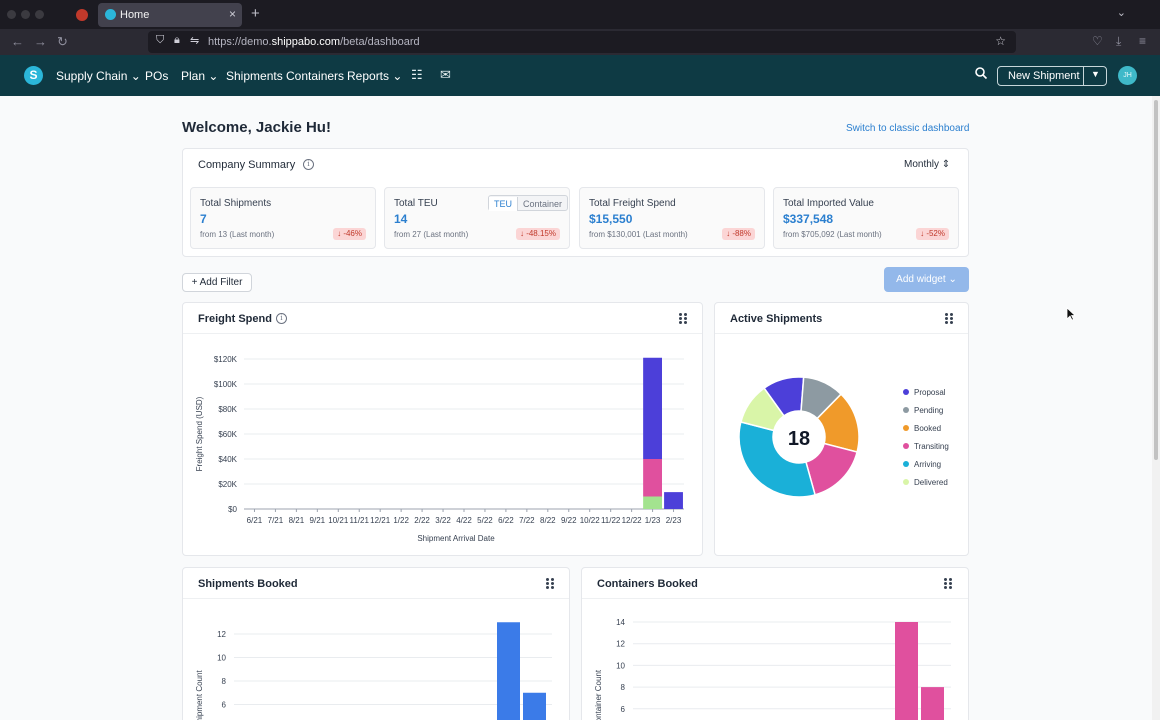  Describe the element at coordinates (908, 128) in the screenshot. I see `switch-classic-link: Switch to classic dashboard` at that location.